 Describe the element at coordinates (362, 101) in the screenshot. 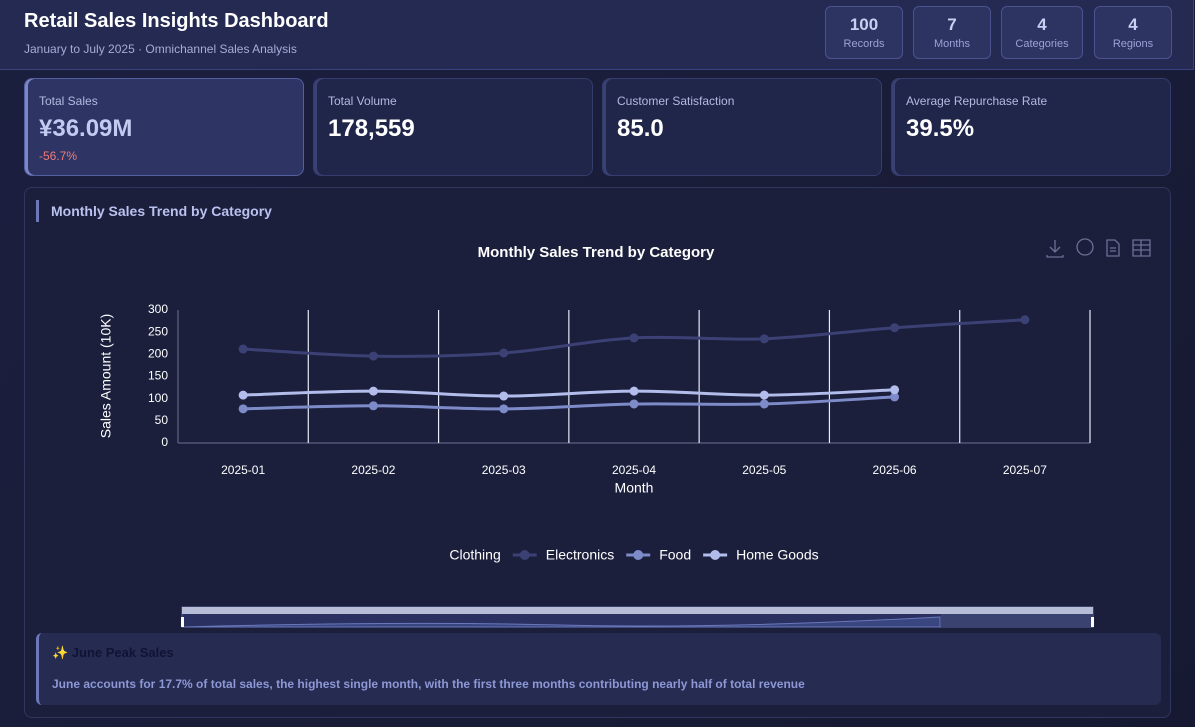

I see `kpi-label: Total Volume` at that location.